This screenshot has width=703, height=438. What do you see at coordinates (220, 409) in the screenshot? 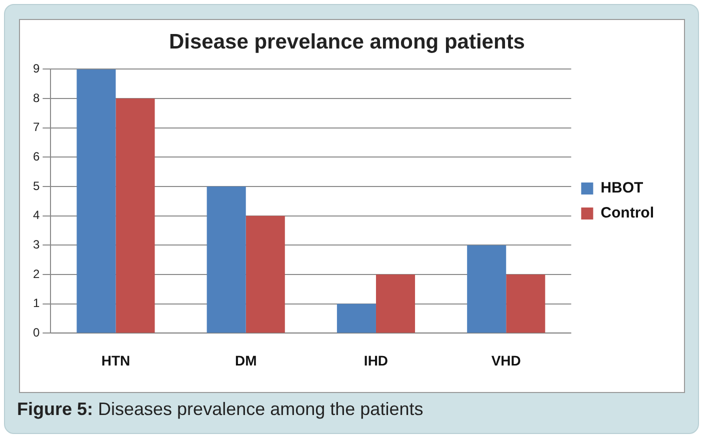
I see `caption: Figure 5: Diseases prevalence among the patients` at bounding box center [220, 409].